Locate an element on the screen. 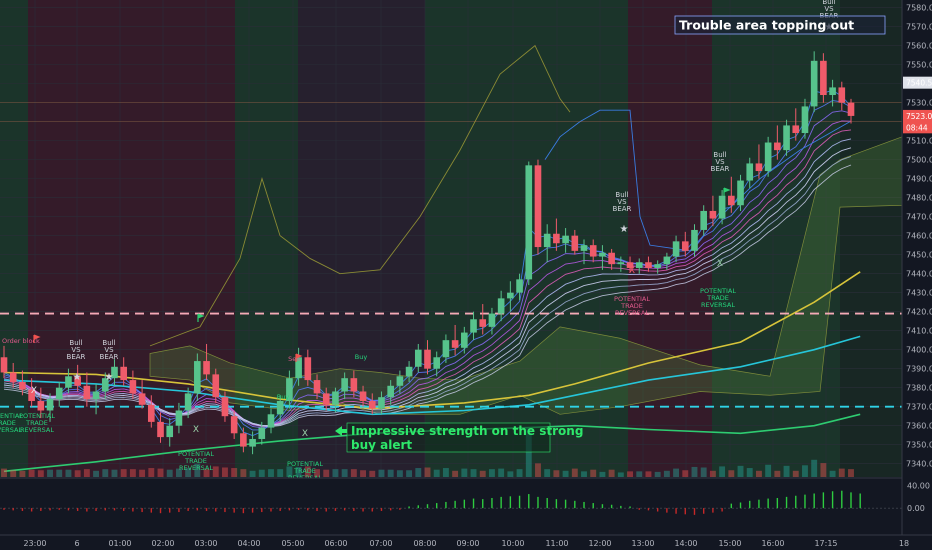  price-tick-label: 7570.00 is located at coordinates (919, 27).